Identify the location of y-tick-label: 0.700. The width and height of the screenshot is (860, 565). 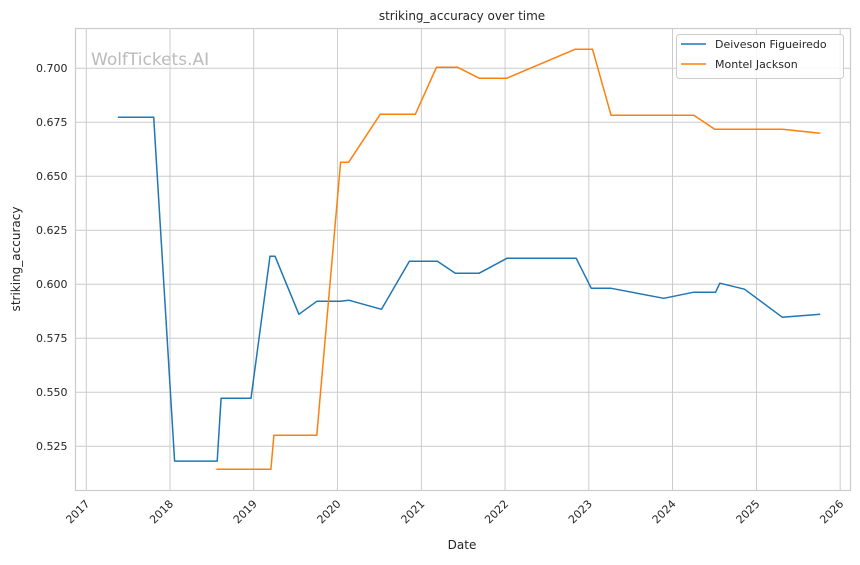
(52, 68).